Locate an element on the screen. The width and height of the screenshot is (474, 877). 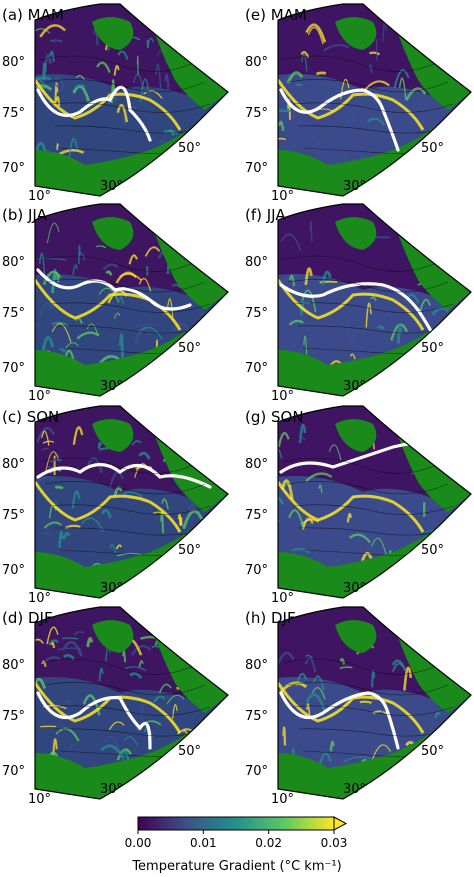
panel-label: (h) DJF is located at coordinates (270, 618).